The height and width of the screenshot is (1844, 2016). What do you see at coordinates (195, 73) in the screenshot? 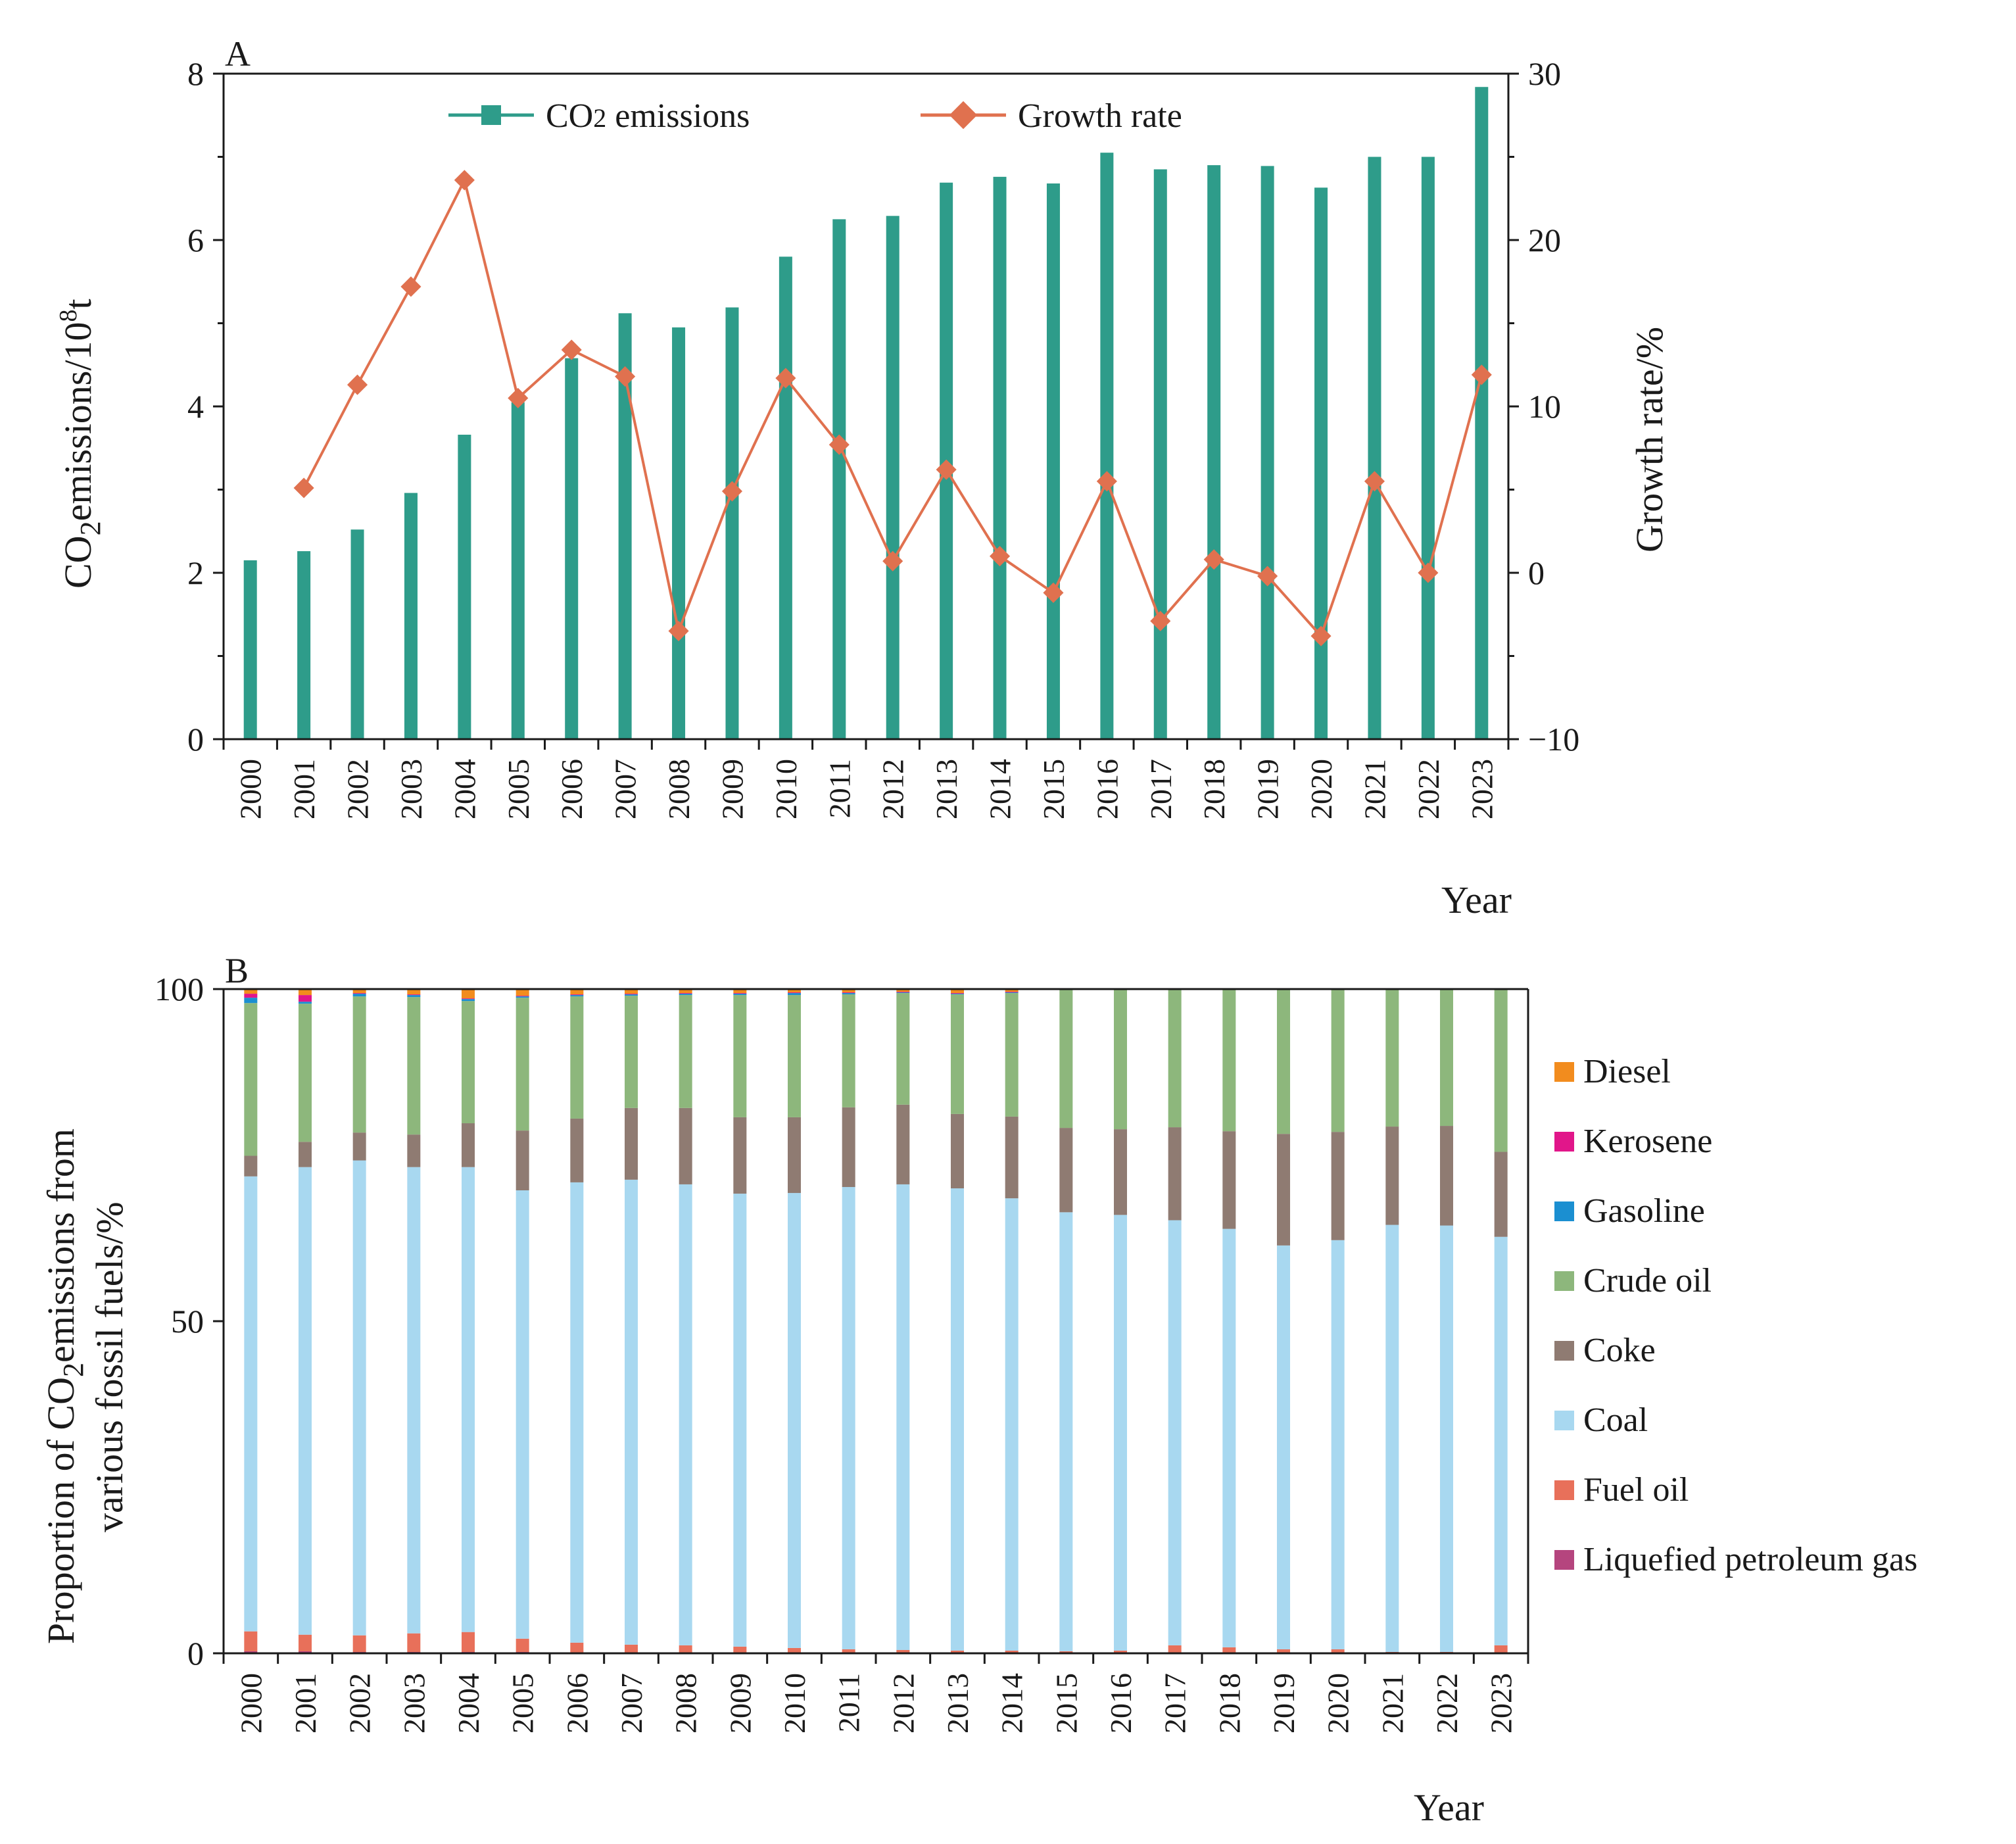
I see `left-y-tick-label-8: 8` at bounding box center [195, 73].